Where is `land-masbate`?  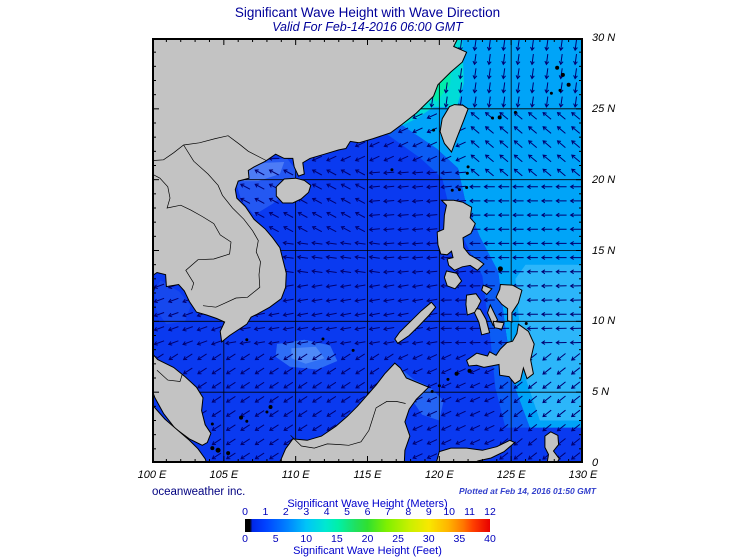 land-masbate is located at coordinates (487, 290).